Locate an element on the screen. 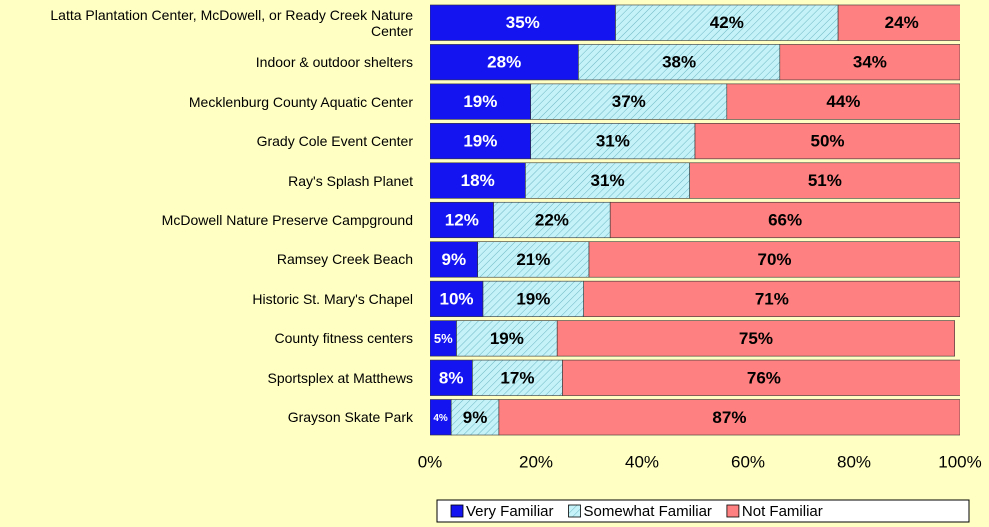 The height and width of the screenshot is (527, 989). value-label: 71% is located at coordinates (772, 298).